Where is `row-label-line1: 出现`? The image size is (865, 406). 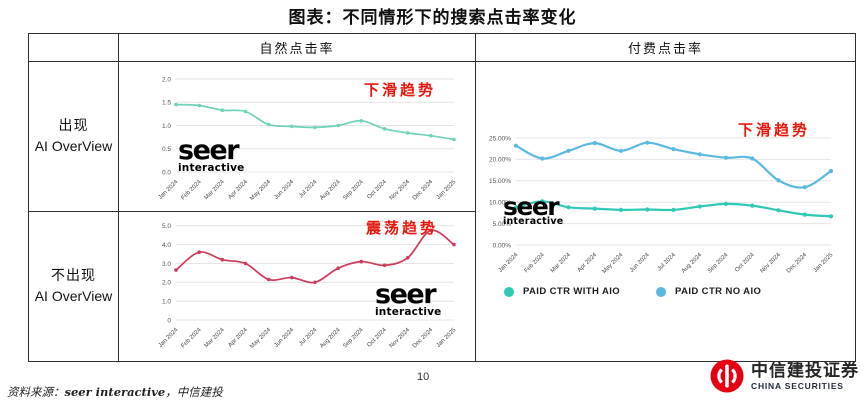
row-label-line1: 出现 is located at coordinates (73, 126).